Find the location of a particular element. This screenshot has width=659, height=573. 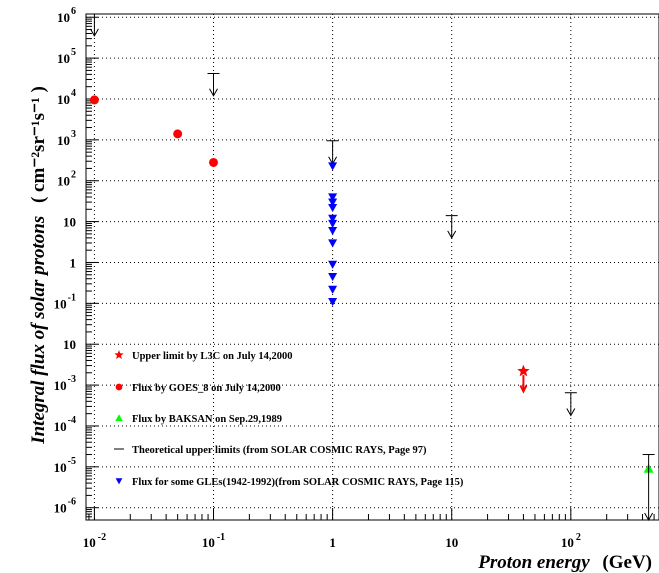

y-axis-label: Integral flux of solar protons is located at coordinates (38, 330).